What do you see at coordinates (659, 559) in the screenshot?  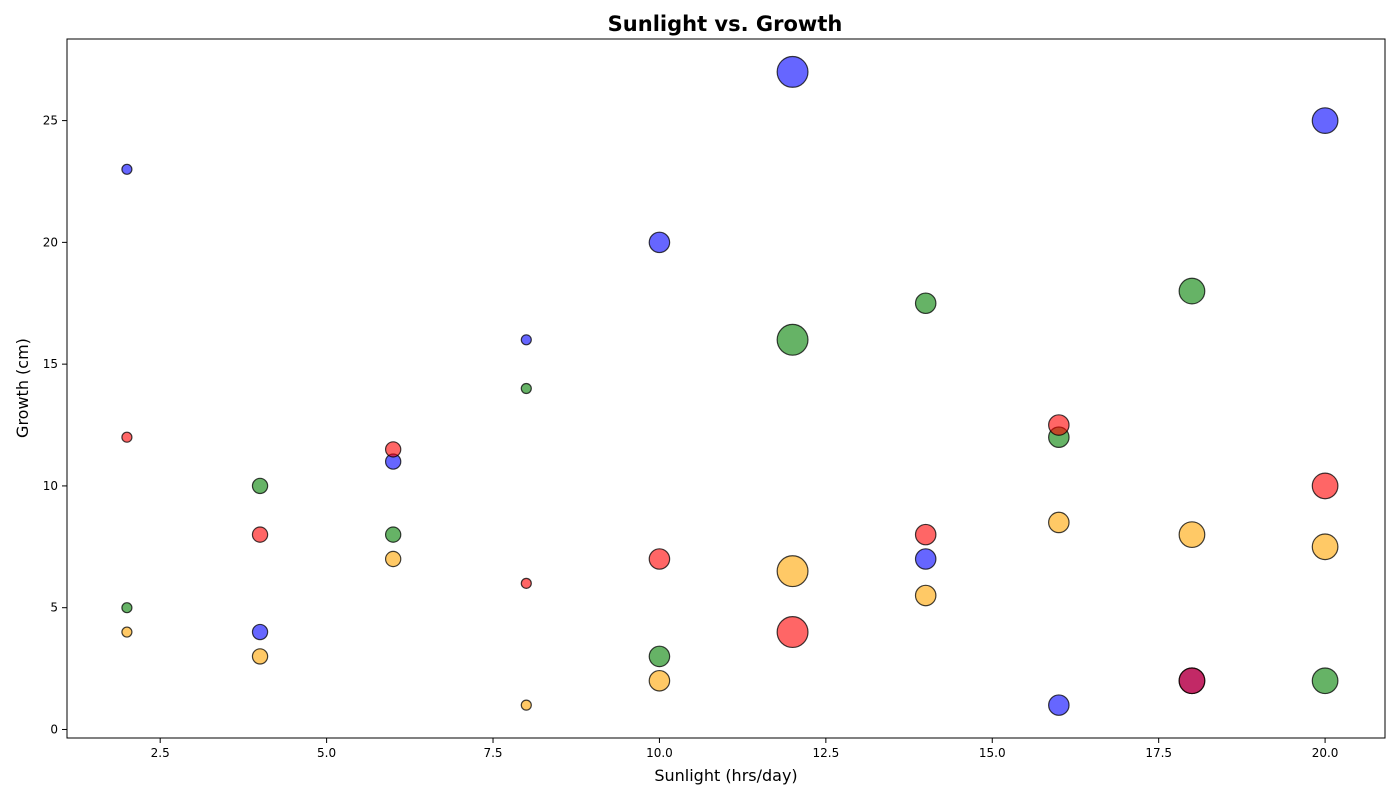 I see `data-point-s2-p4` at bounding box center [659, 559].